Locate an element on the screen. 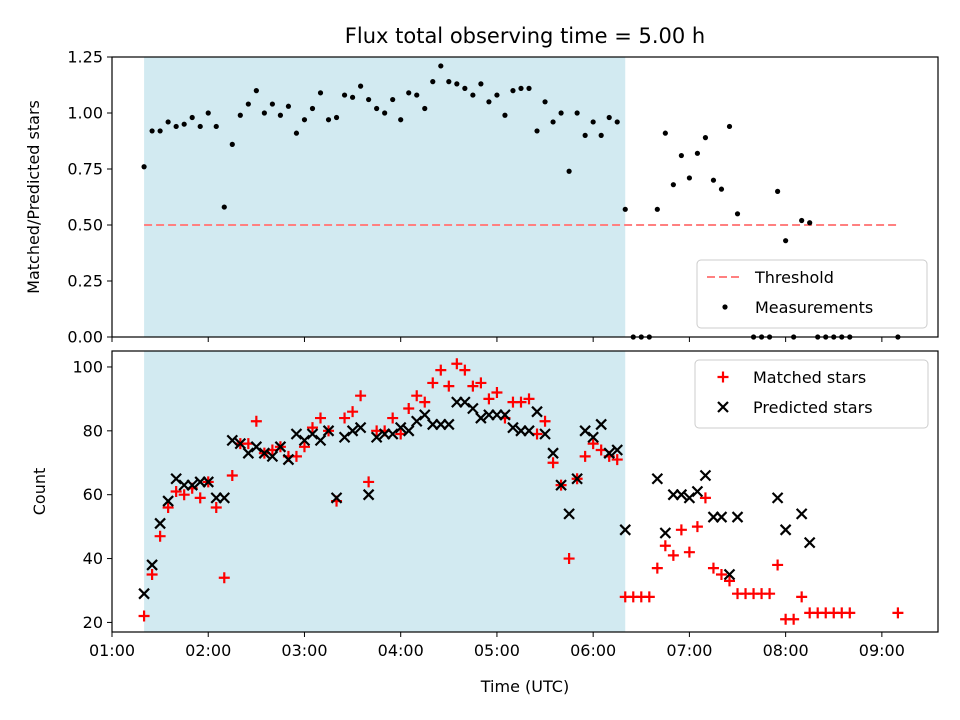 The image size is (960, 720). chart-title: Flux total observing time = 5.00 h is located at coordinates (525, 36).